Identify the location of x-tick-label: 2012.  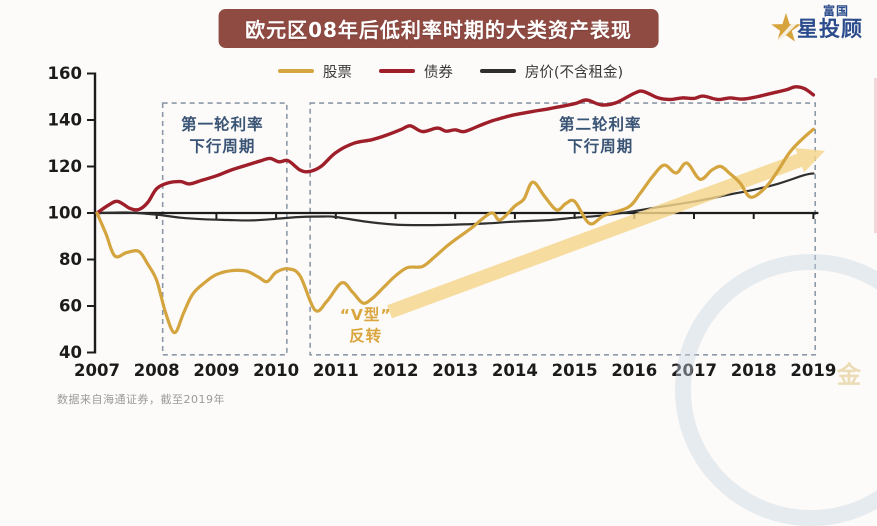
(396, 370).